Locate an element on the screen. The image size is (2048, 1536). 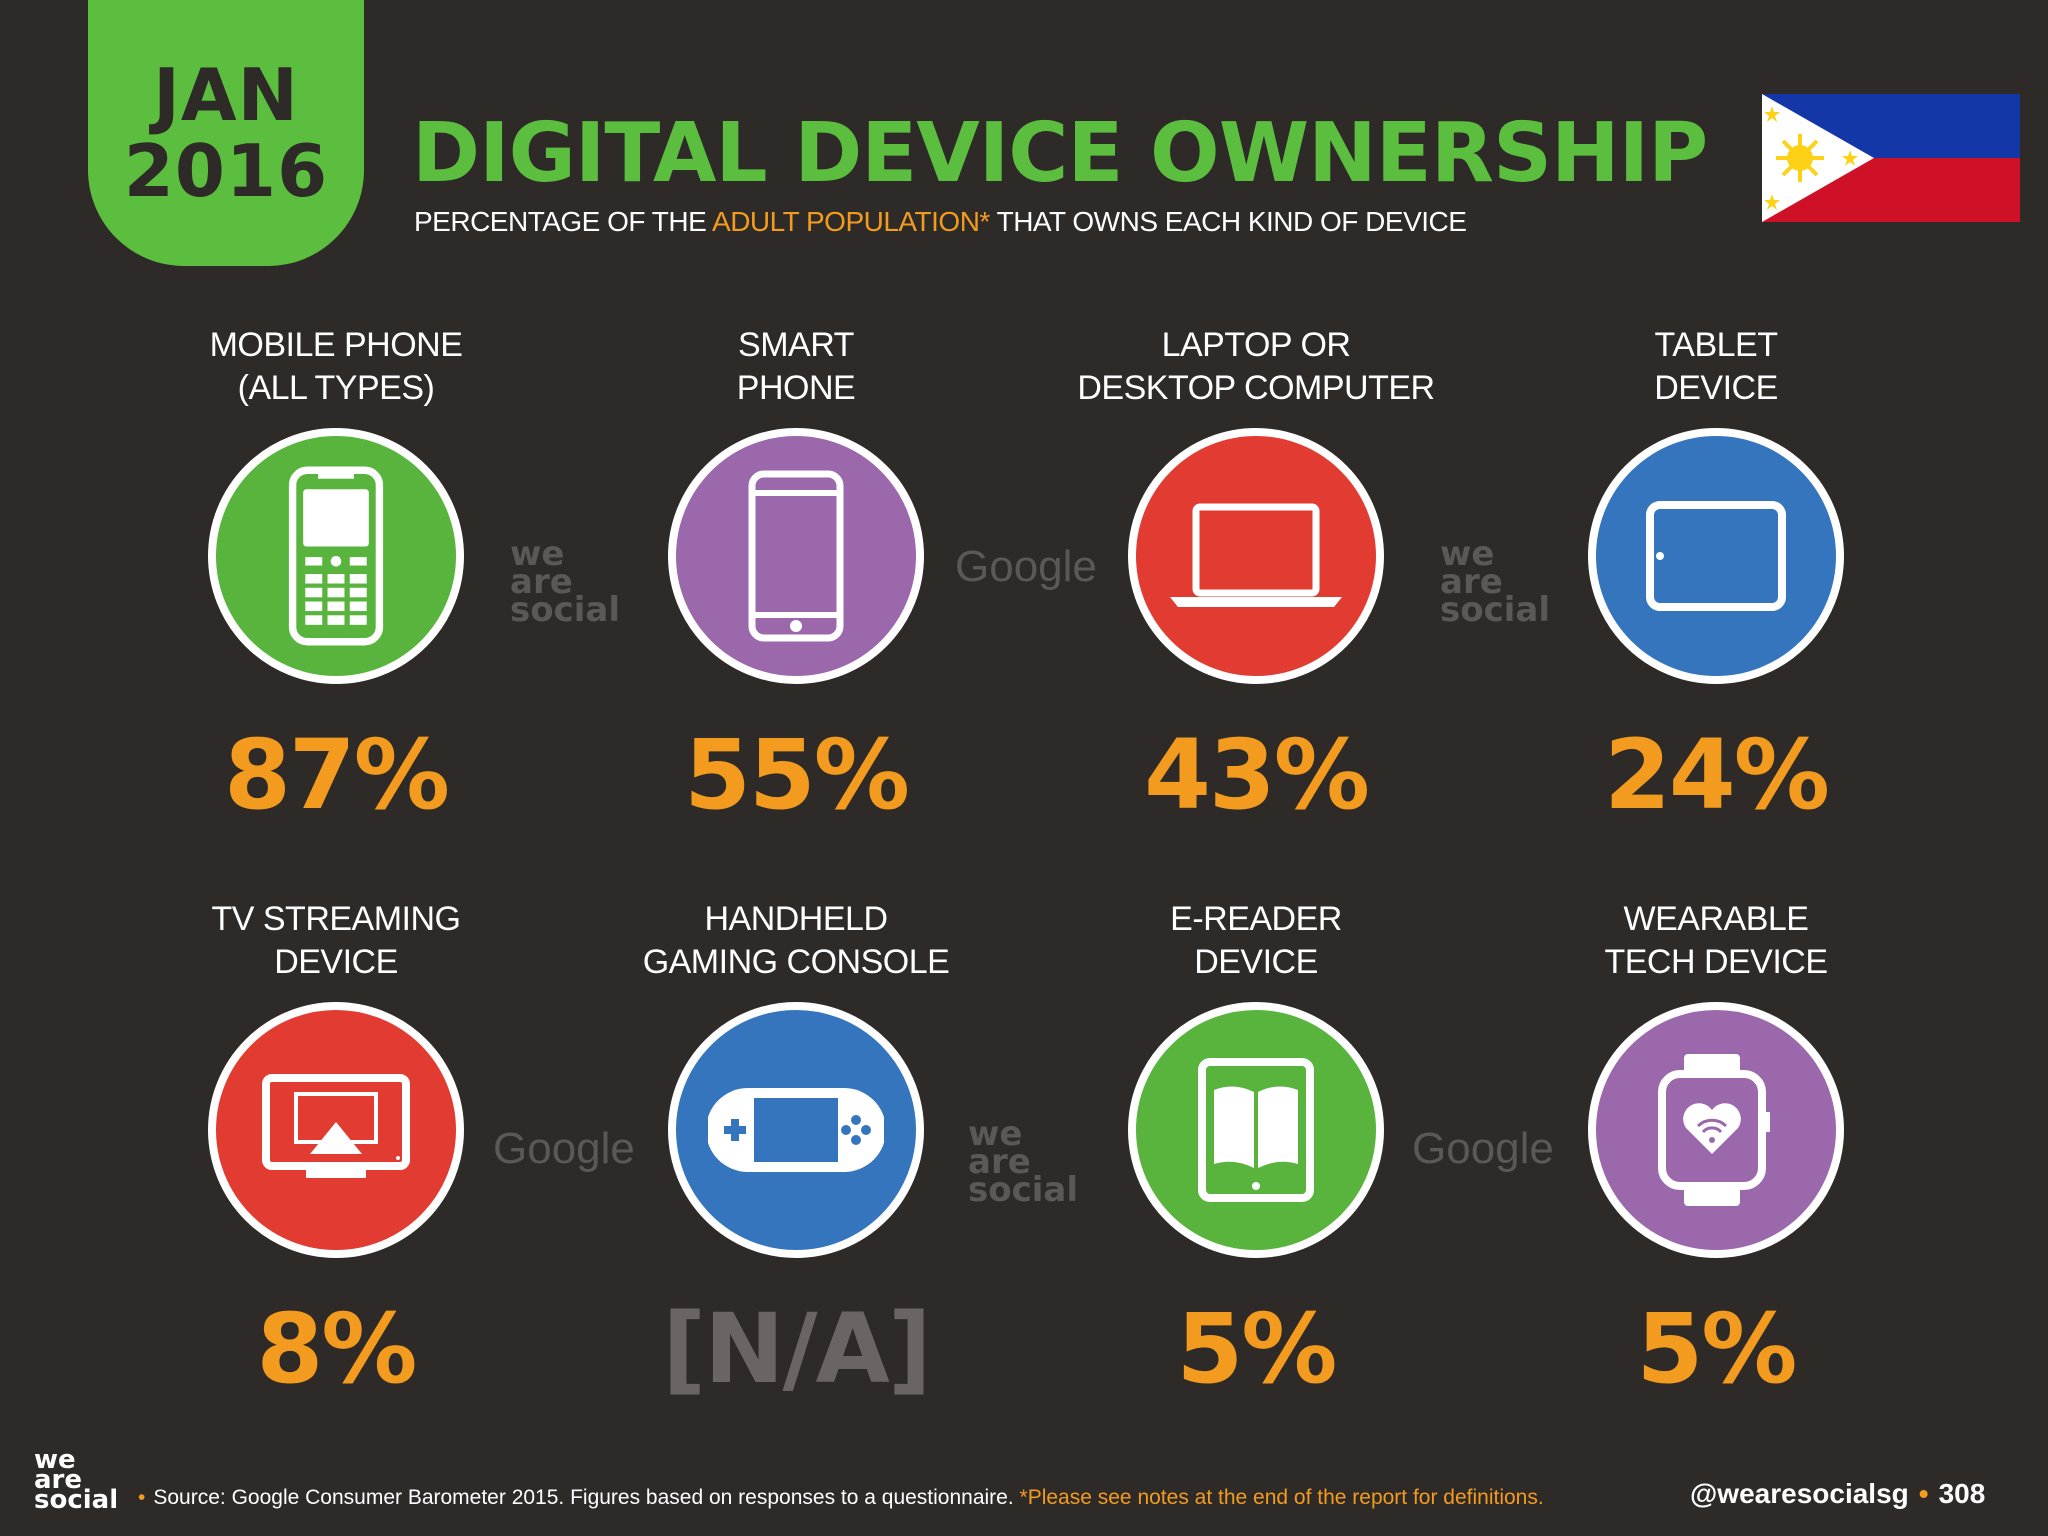
device-card-e-reader: E-READER DEVICE 5% is located at coordinates (1256, 1178).